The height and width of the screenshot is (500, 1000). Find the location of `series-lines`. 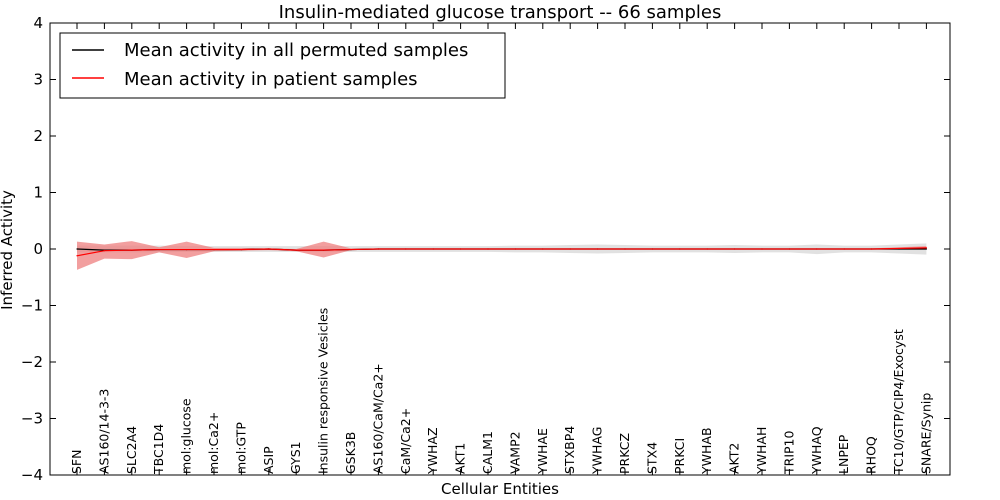

series-lines is located at coordinates (502, 252).